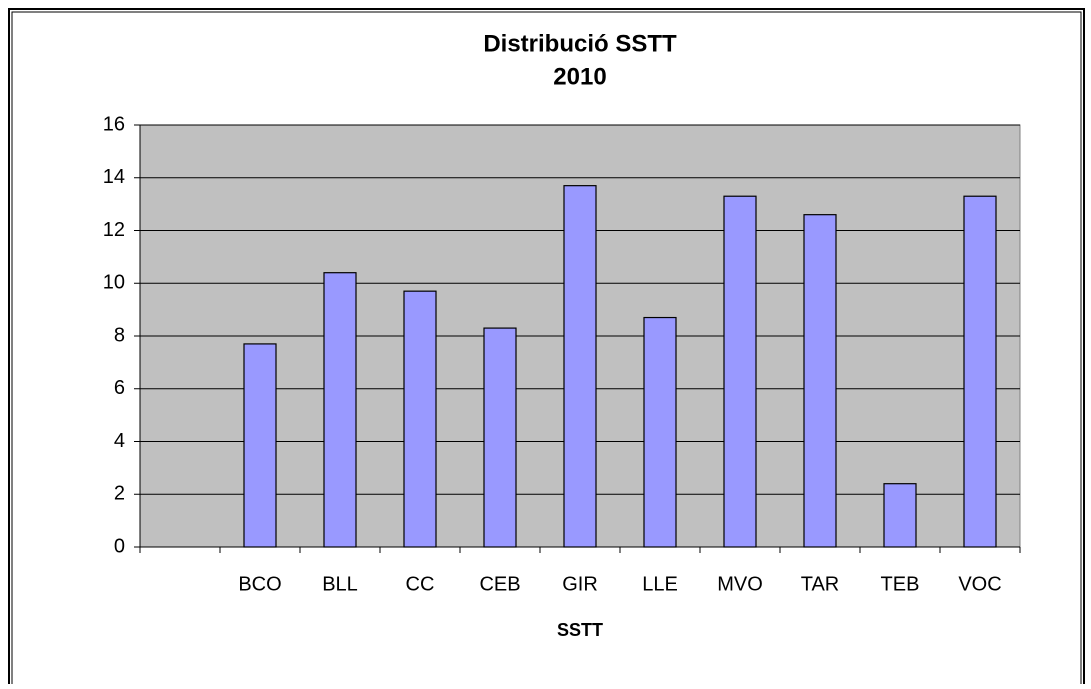  What do you see at coordinates (580, 584) in the screenshot?
I see `x-tick-label: GIR` at bounding box center [580, 584].